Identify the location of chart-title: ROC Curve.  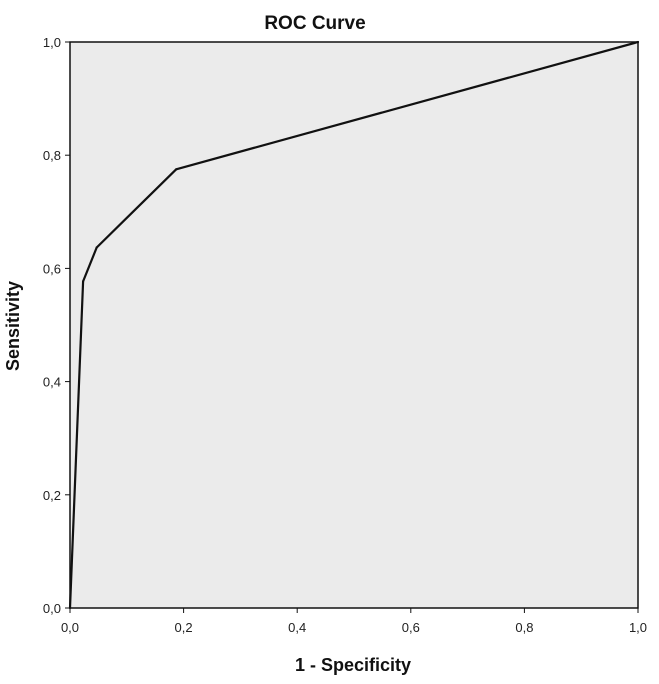
(314, 23).